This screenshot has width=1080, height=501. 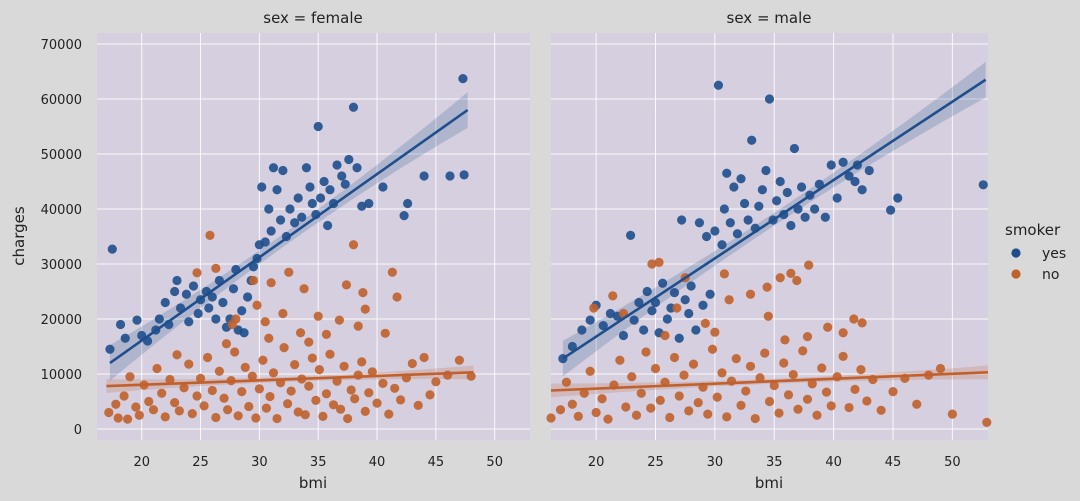 I want to click on x-tick-label: 20, so click(x=596, y=462).